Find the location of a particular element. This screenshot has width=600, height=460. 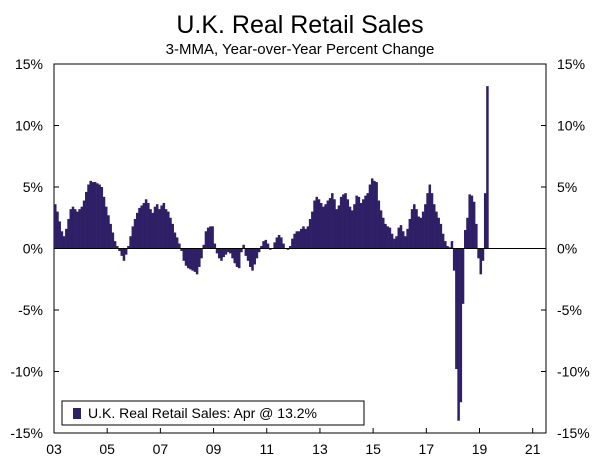

y-tick-label-left: 15% is located at coordinates (29, 64).